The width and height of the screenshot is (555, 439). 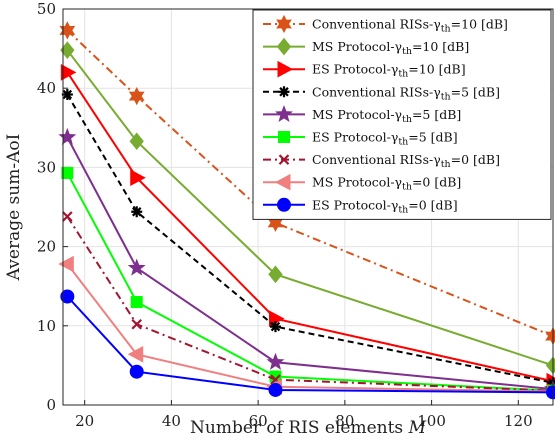 I want to click on x-tick-label: 20, so click(x=84, y=421).